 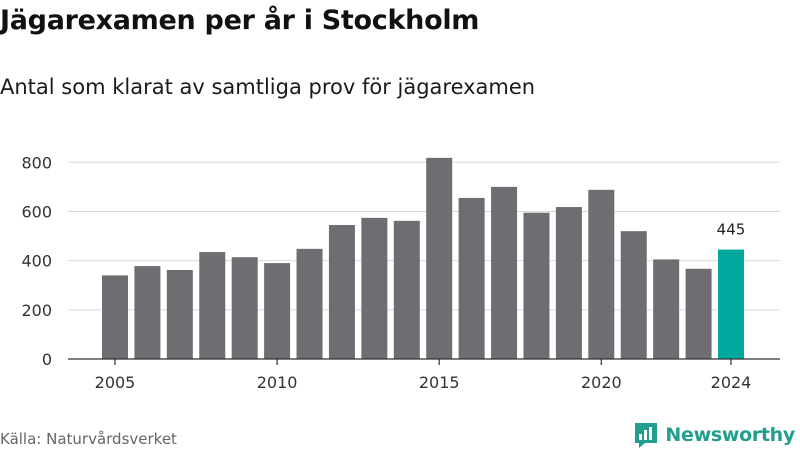 I want to click on bar-2010, so click(x=277, y=311).